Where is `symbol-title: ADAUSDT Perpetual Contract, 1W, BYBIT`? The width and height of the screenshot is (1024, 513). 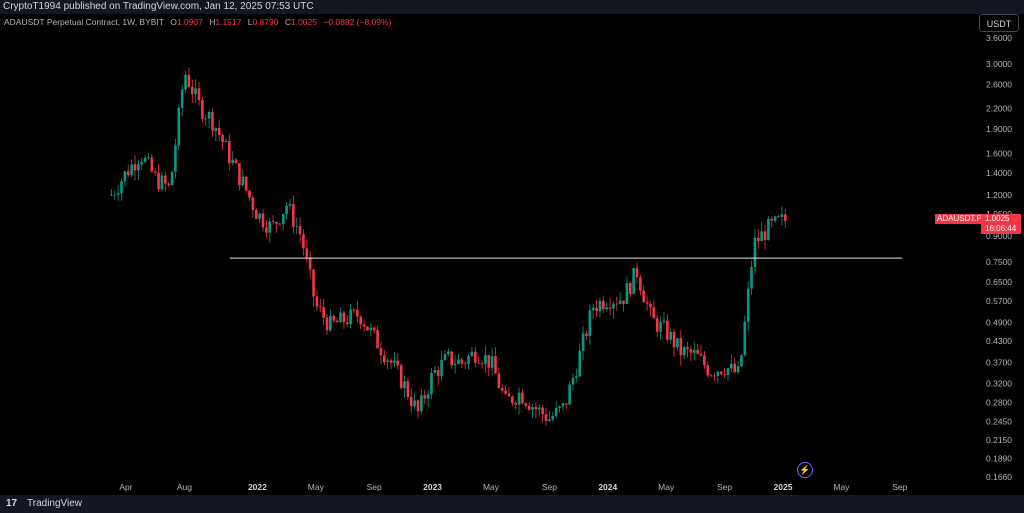 symbol-title: ADAUSDT Perpetual Contract, 1W, BYBIT is located at coordinates (84, 22).